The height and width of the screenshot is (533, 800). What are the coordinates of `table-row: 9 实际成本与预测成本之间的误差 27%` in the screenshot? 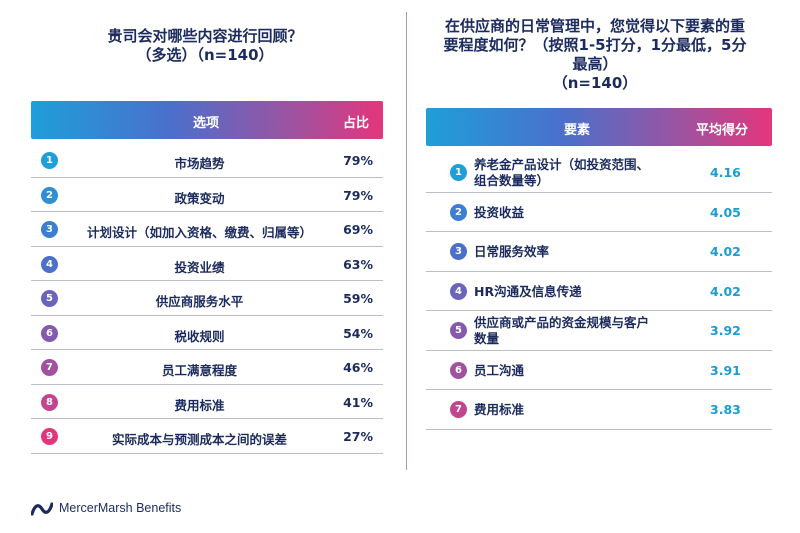 It's located at (207, 436).